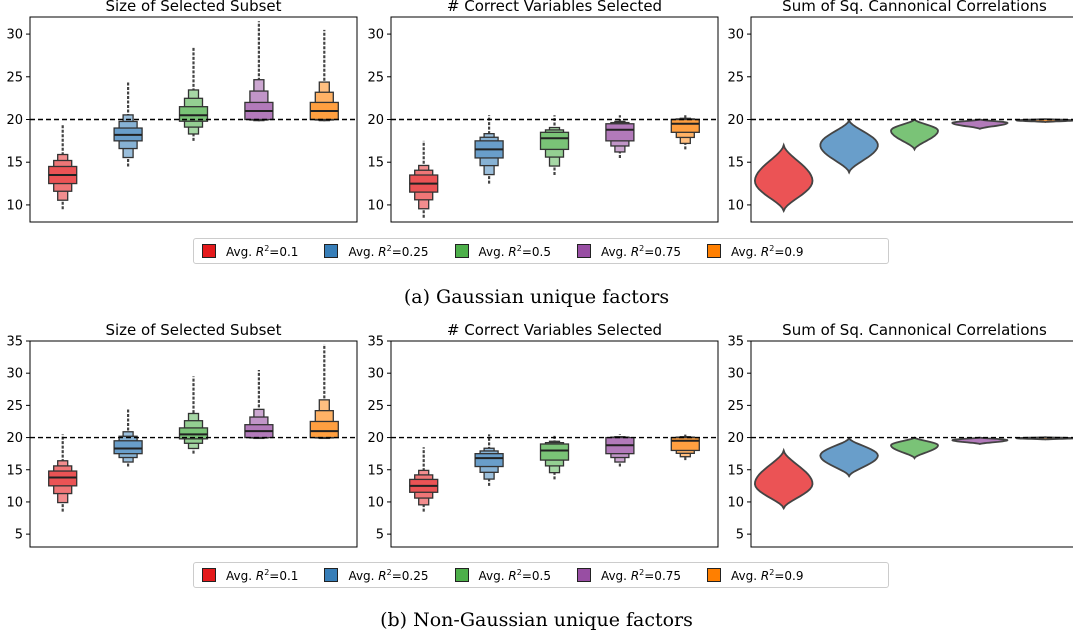 The image size is (1073, 640). I want to click on chart-panel-a-1: Size of Selected Subset 10 15 20 25 30, so click(182, 111).